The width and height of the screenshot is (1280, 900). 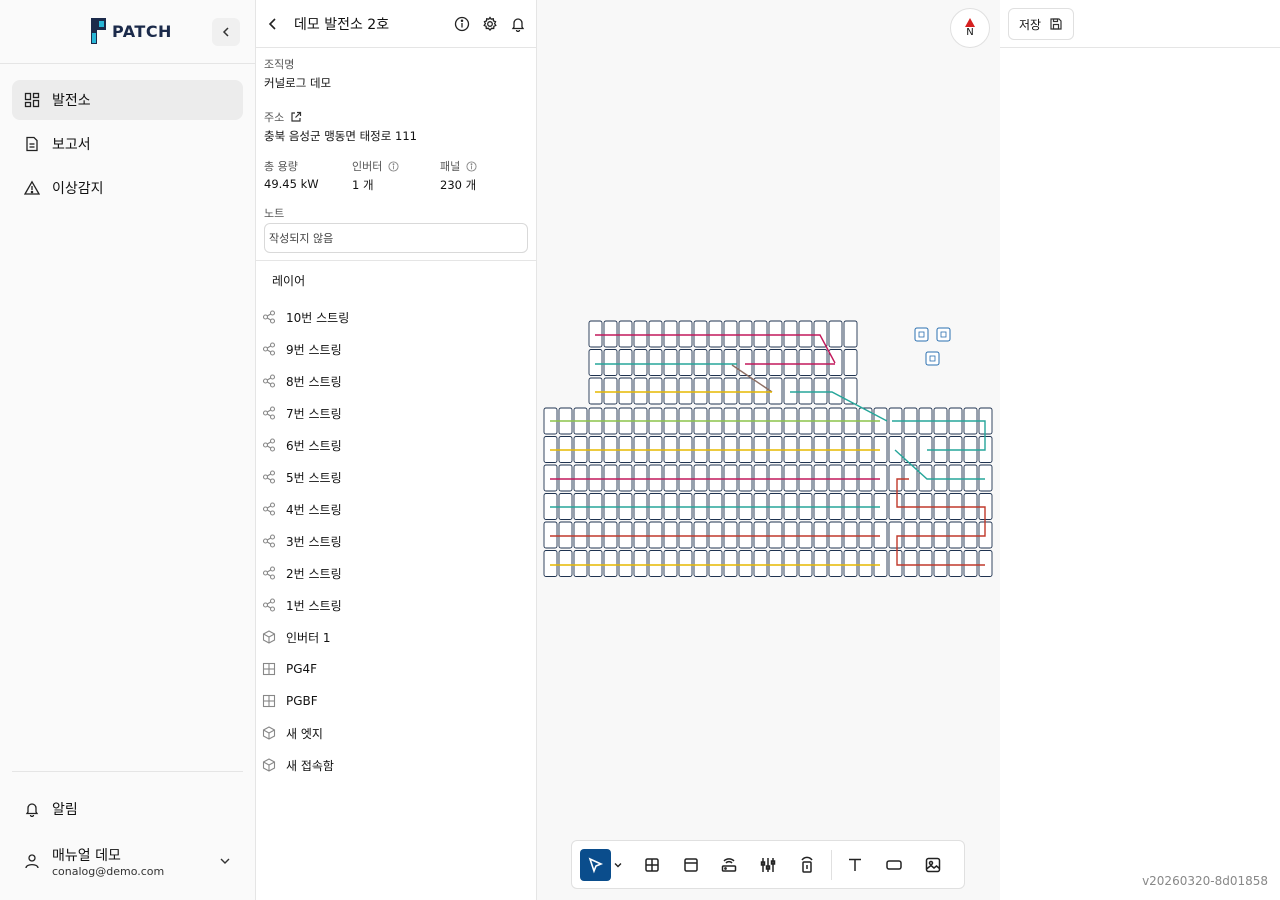 I want to click on layer-item: 9번 스트링, so click(x=396, y=349).